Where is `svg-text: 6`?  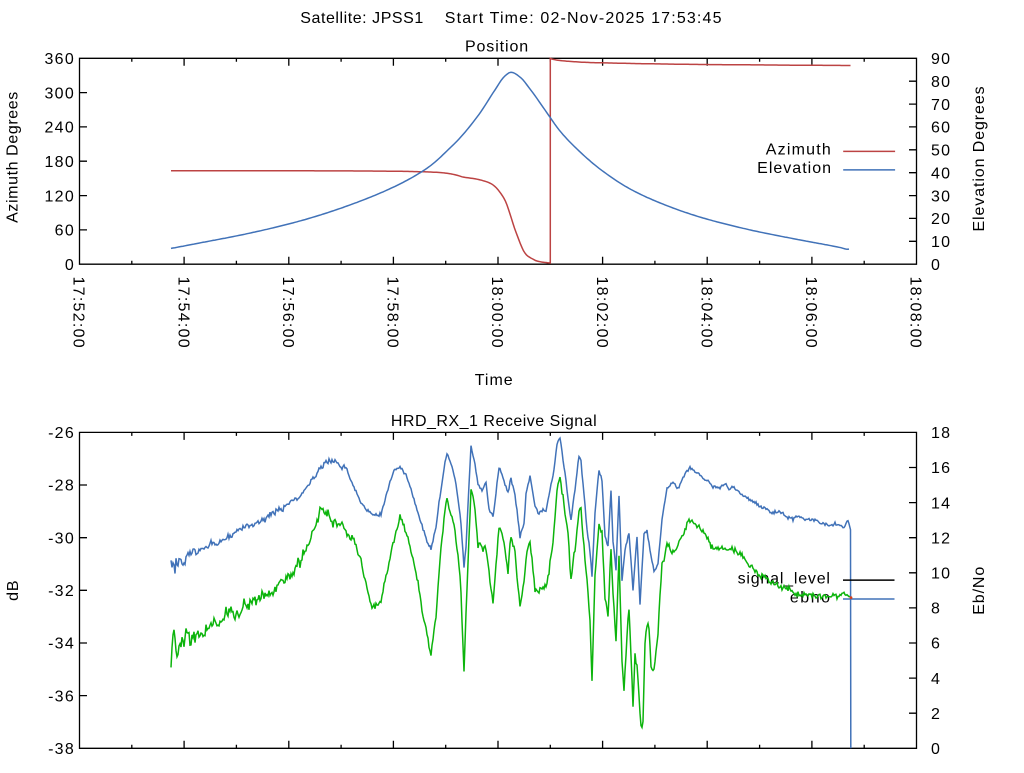 svg-text: 6 is located at coordinates (936, 644).